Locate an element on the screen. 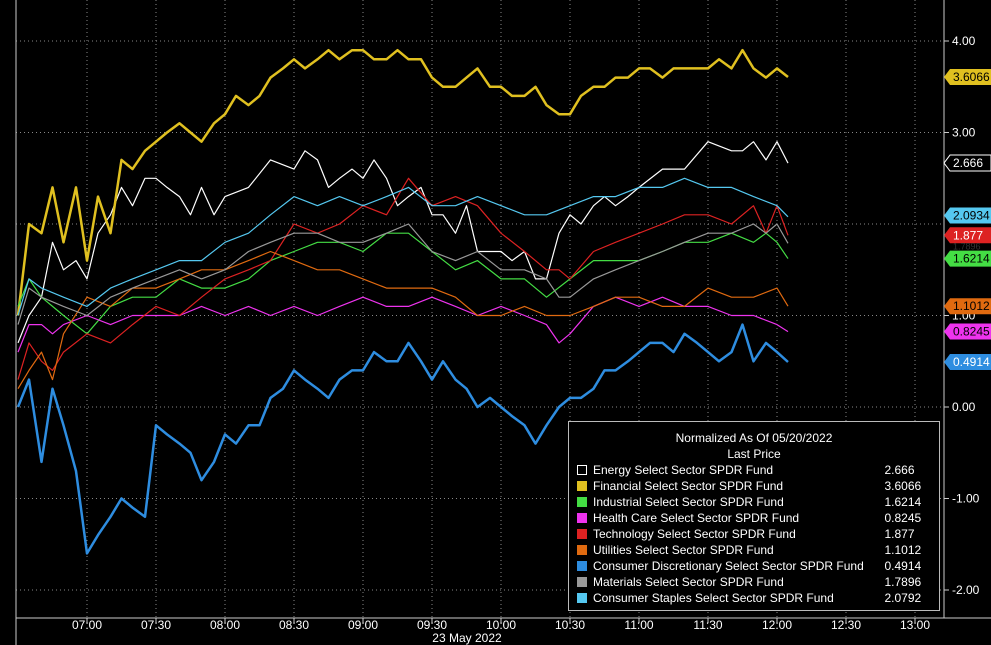  legend-row: Industrial Select Sector SPDR Fund 1.6214 is located at coordinates (758, 502).